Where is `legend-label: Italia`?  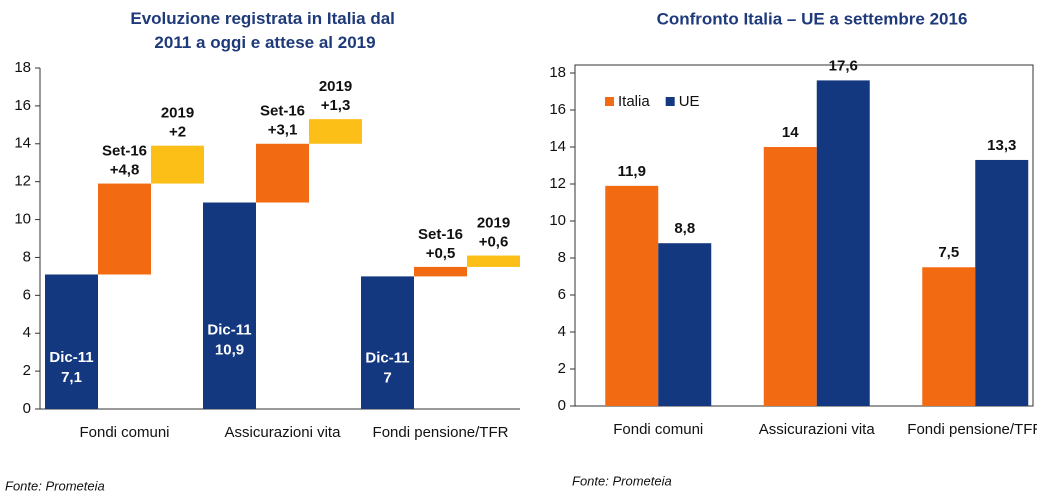
legend-label: Italia is located at coordinates (634, 101).